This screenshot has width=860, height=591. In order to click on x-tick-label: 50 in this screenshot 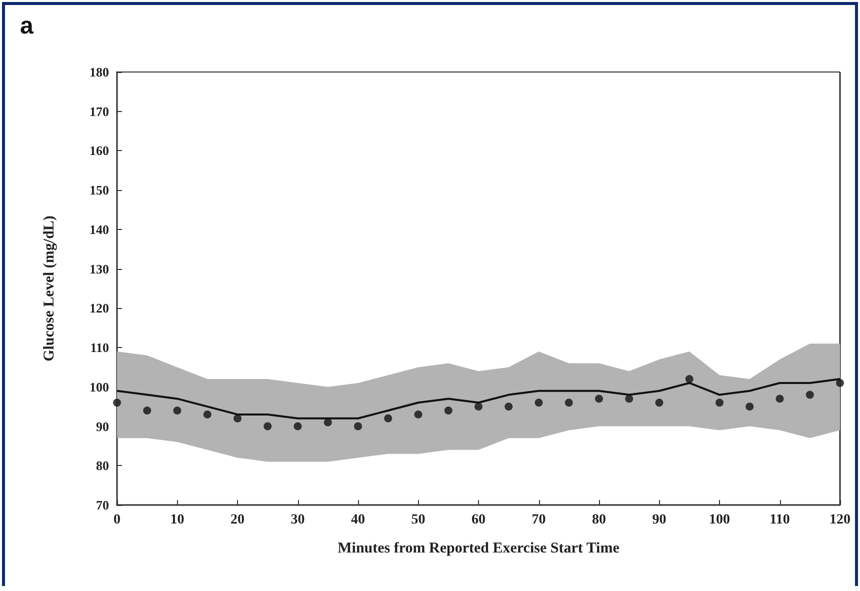, I will do `click(418, 520)`.